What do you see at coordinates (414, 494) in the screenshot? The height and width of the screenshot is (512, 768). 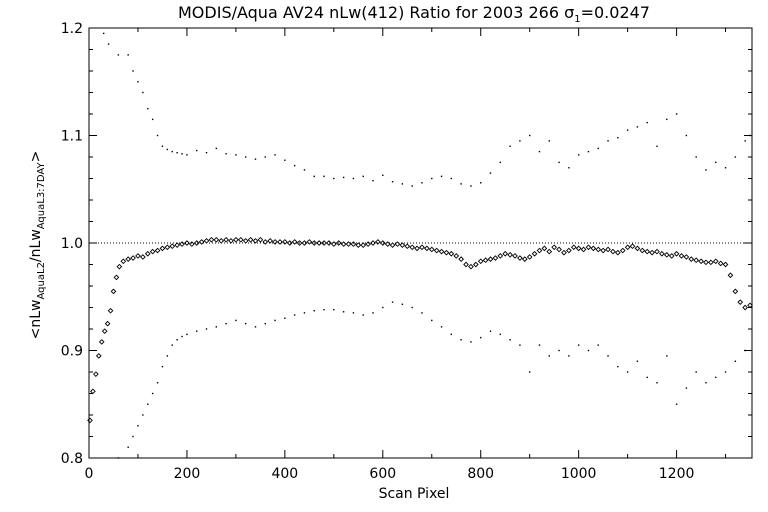 I see `x-axis-label: Scan Pixel` at bounding box center [414, 494].